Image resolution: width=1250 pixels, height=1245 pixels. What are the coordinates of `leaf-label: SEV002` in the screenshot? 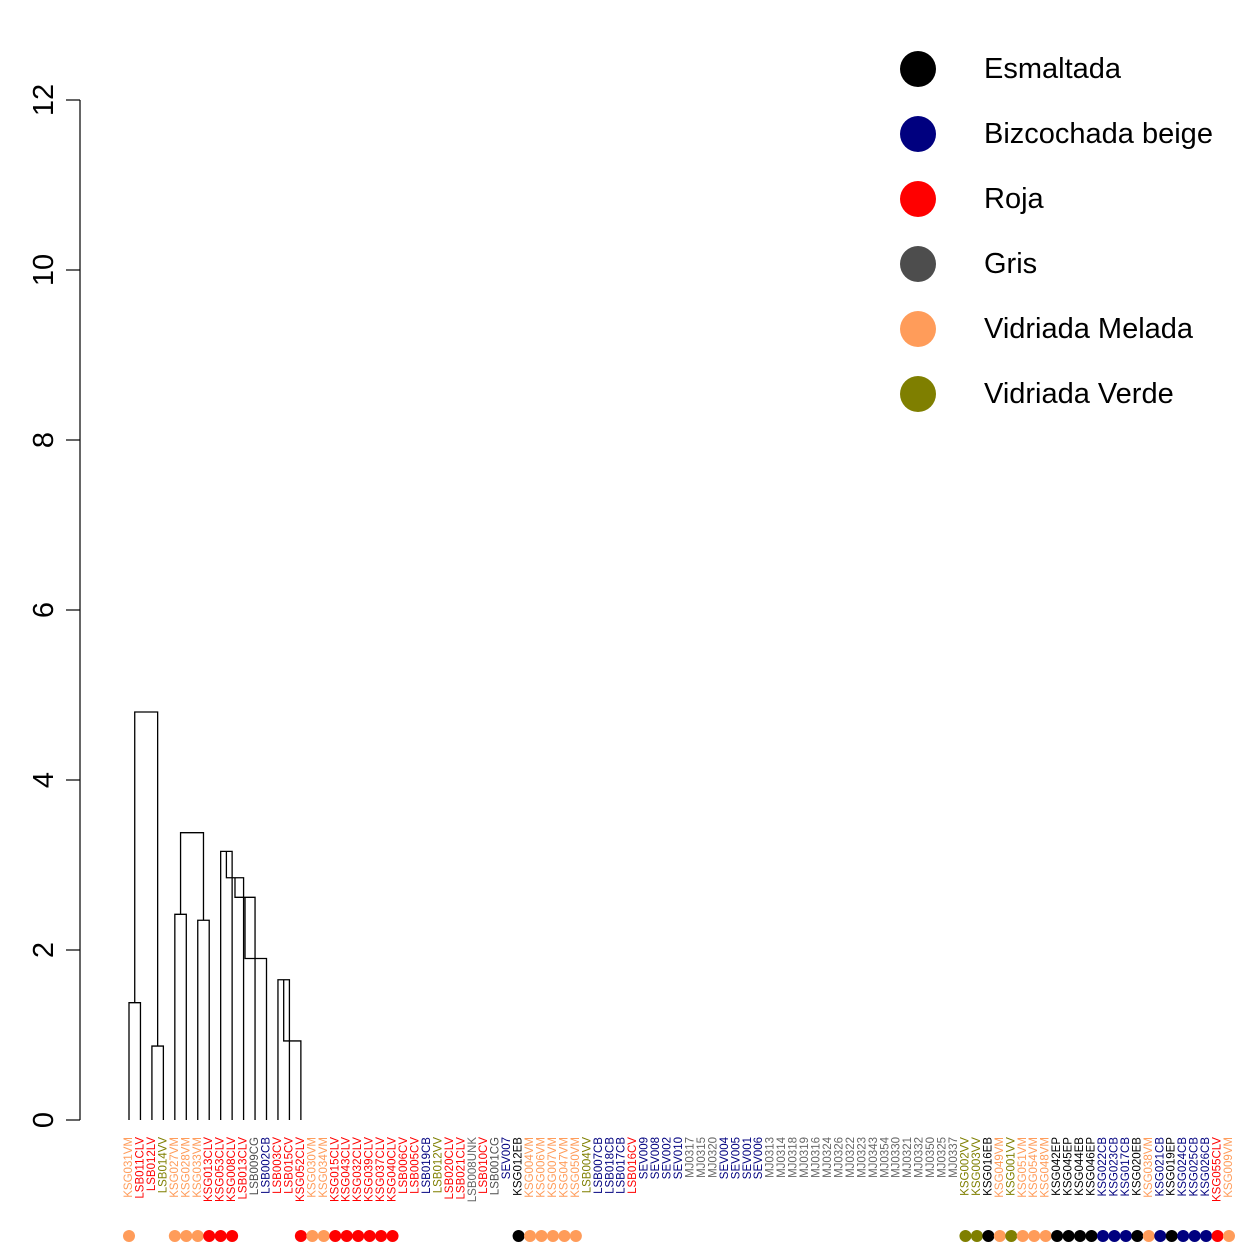 It's located at (668, 1158).